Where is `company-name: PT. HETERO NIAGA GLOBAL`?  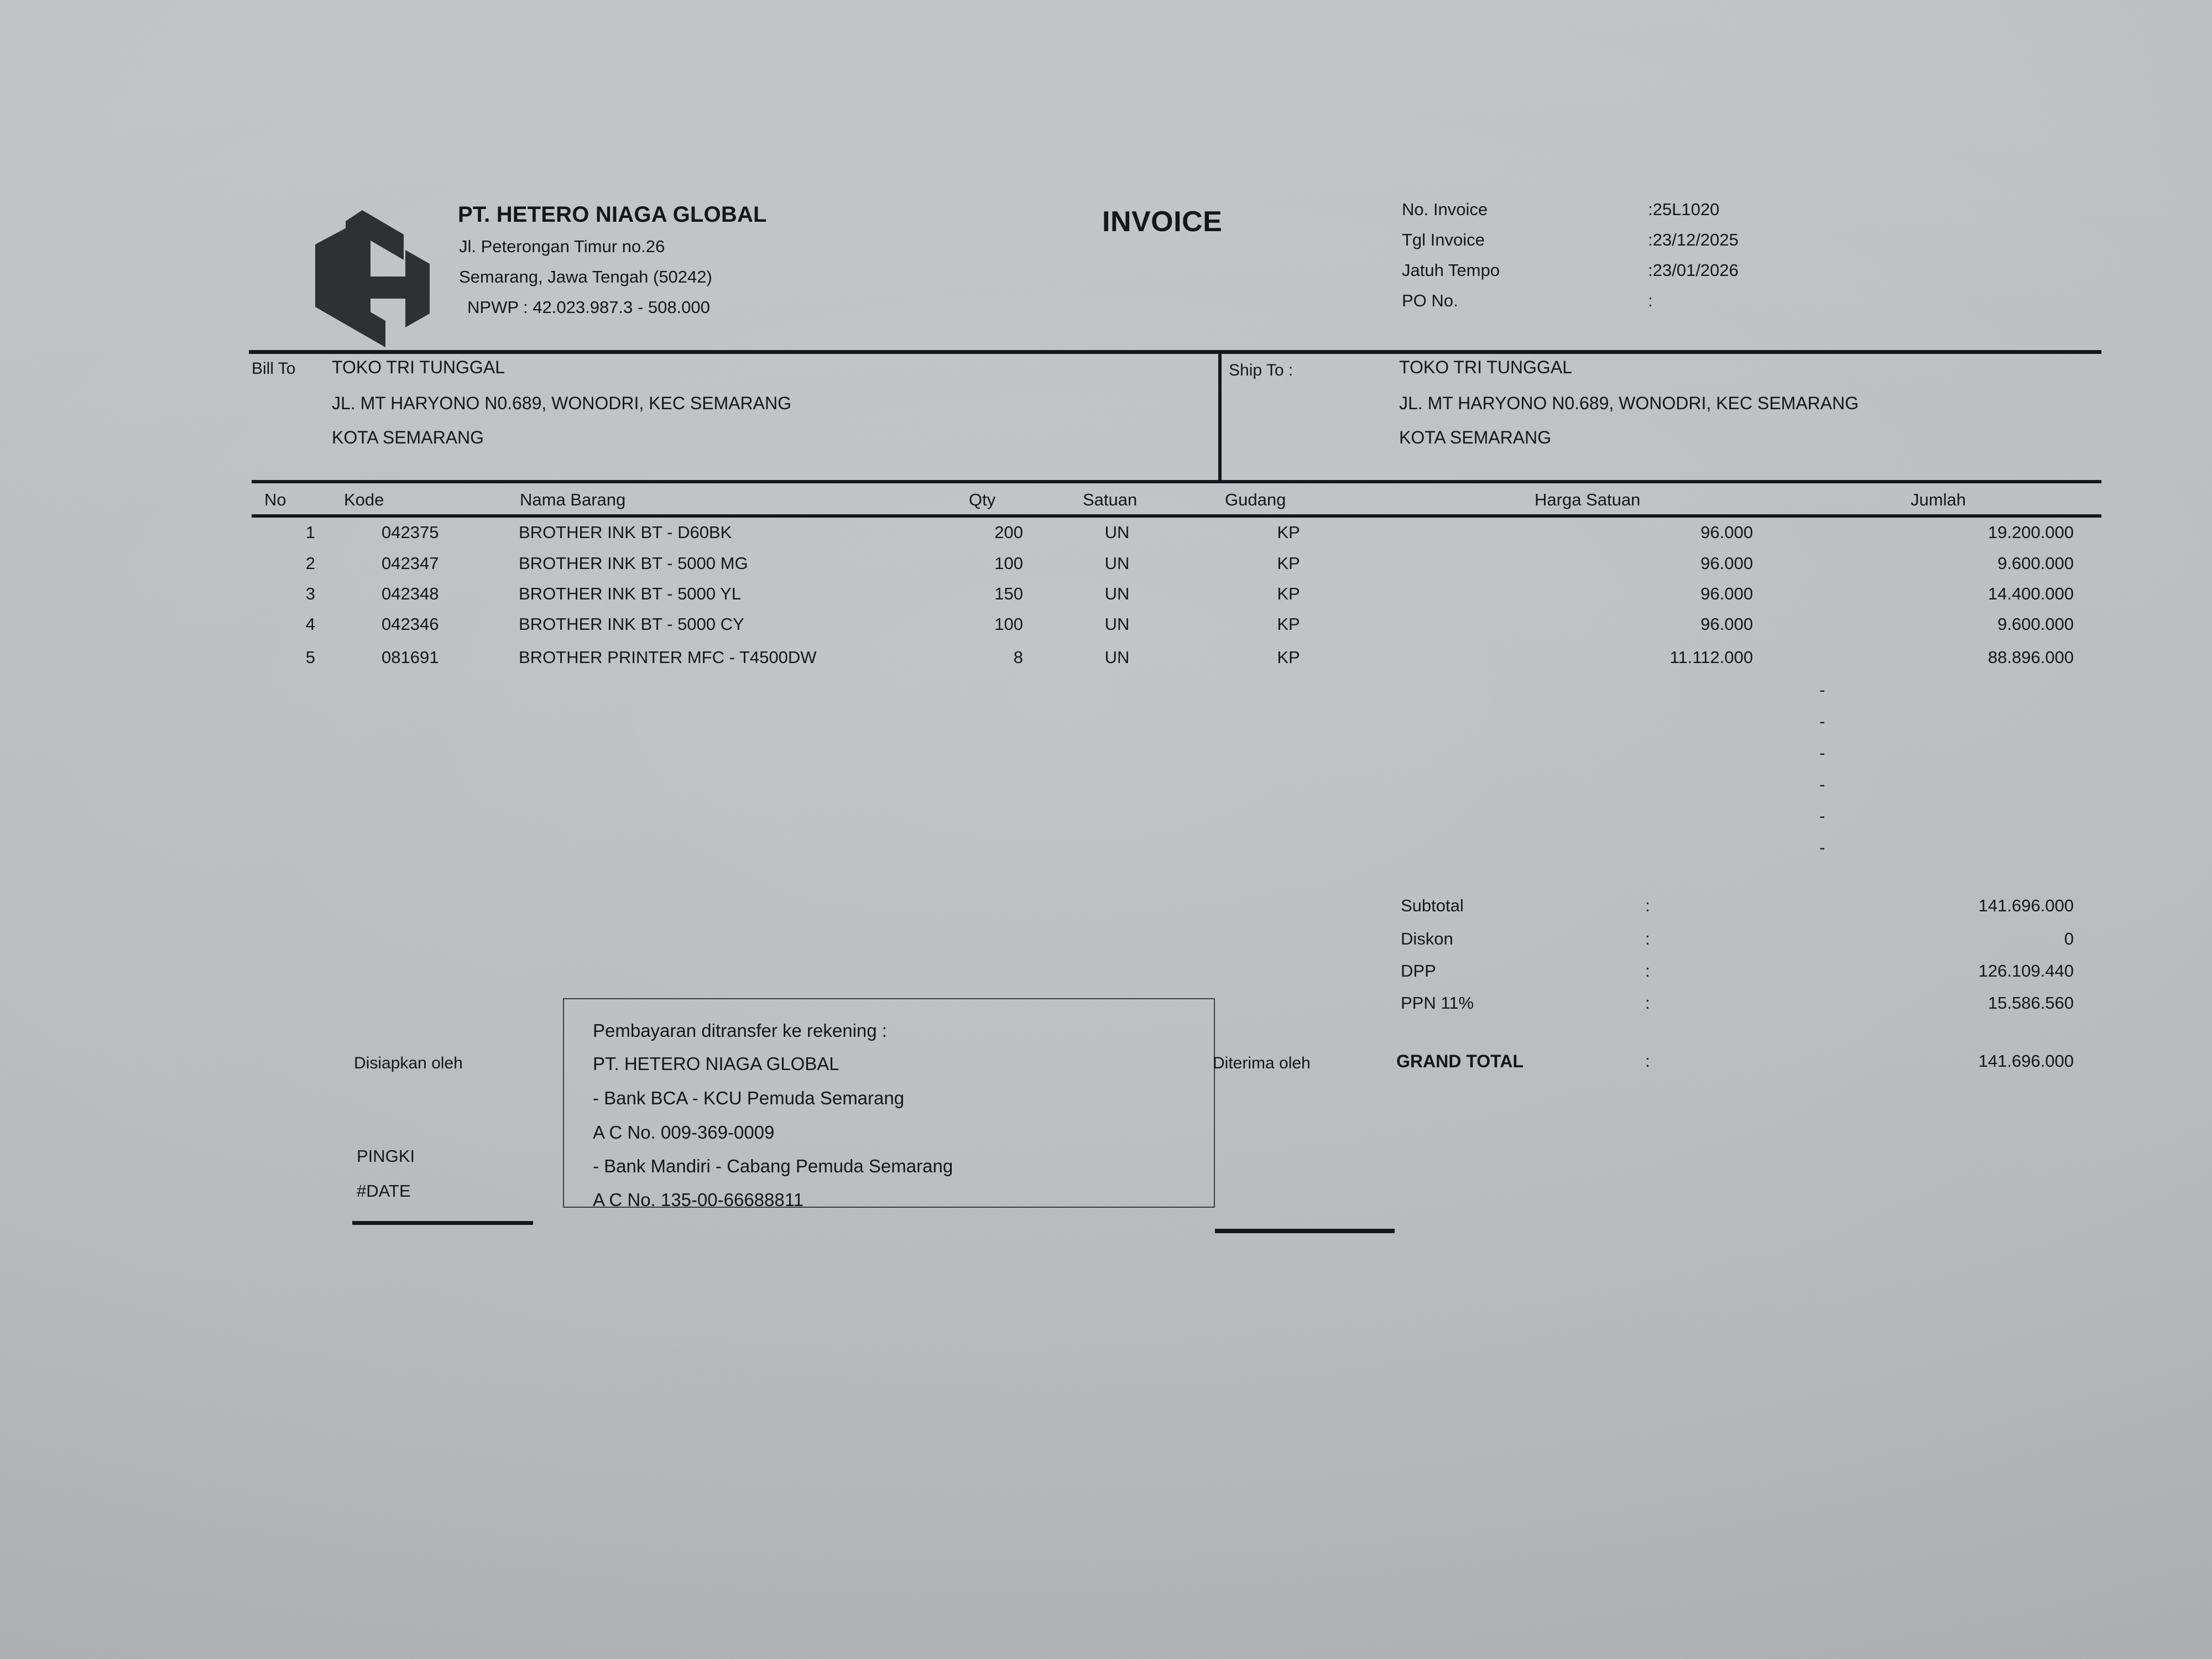 company-name: PT. HETERO NIAGA GLOBAL is located at coordinates (613, 215).